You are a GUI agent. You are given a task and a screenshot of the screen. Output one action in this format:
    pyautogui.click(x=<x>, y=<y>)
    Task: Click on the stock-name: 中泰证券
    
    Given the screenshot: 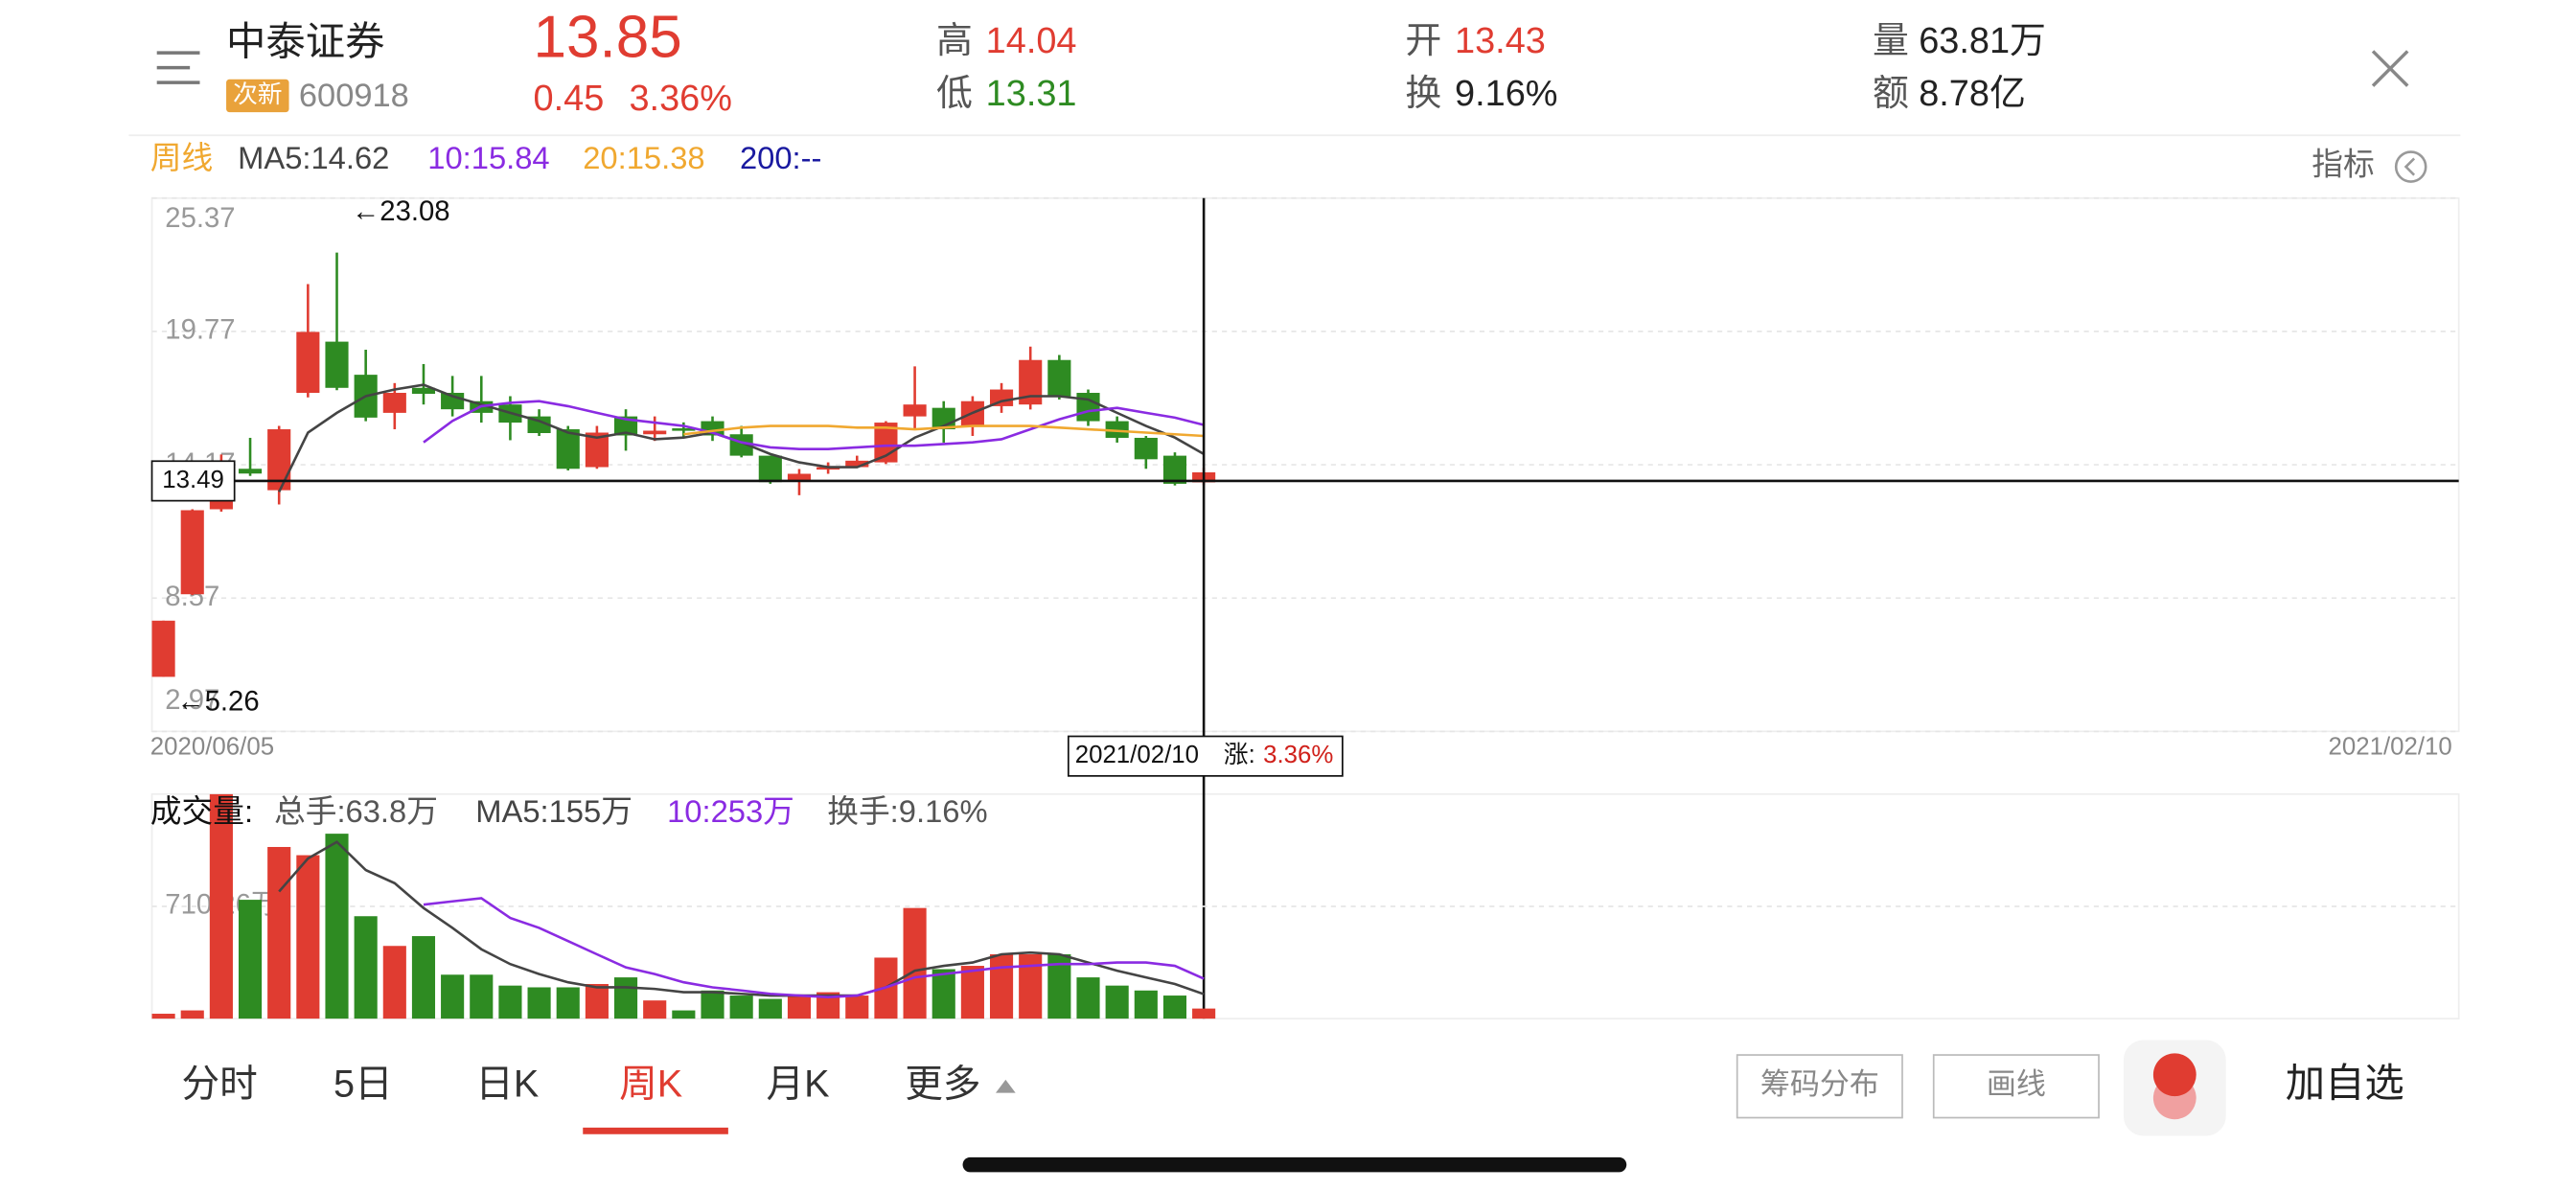 What is the action you would take?
    pyautogui.click(x=305, y=41)
    